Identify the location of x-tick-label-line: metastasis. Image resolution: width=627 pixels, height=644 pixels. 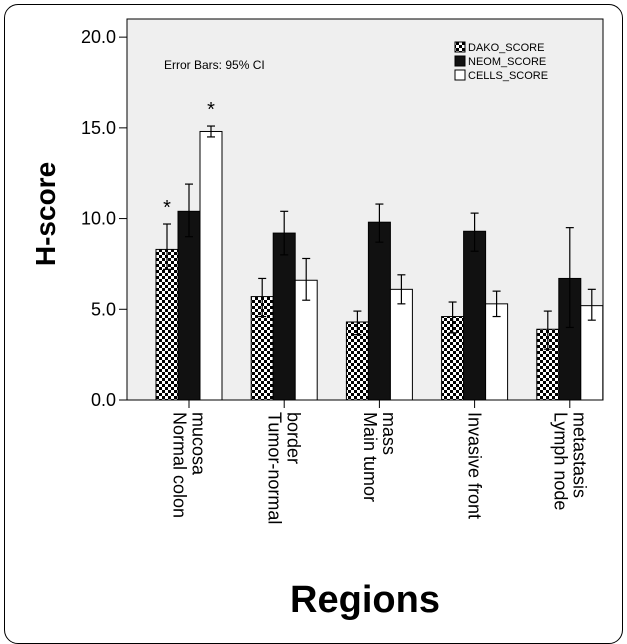
(579, 455).